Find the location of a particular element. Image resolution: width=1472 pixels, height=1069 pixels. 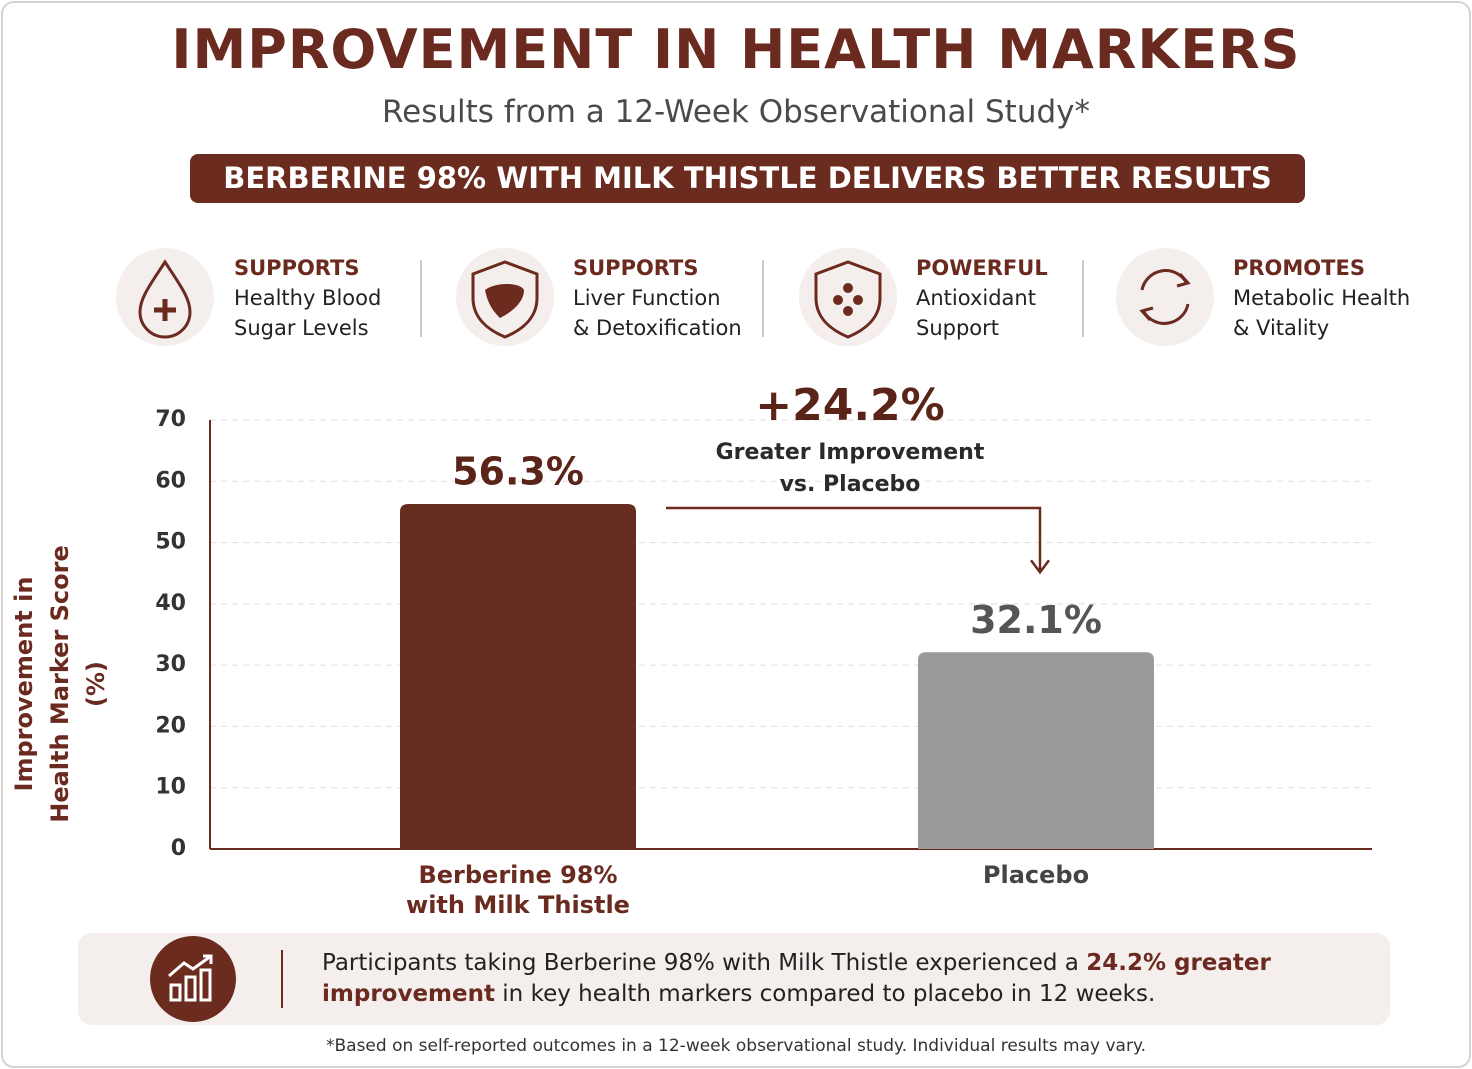

annotation: +24.2% Greater Improvement vs. Placebo is located at coordinates (850, 440).